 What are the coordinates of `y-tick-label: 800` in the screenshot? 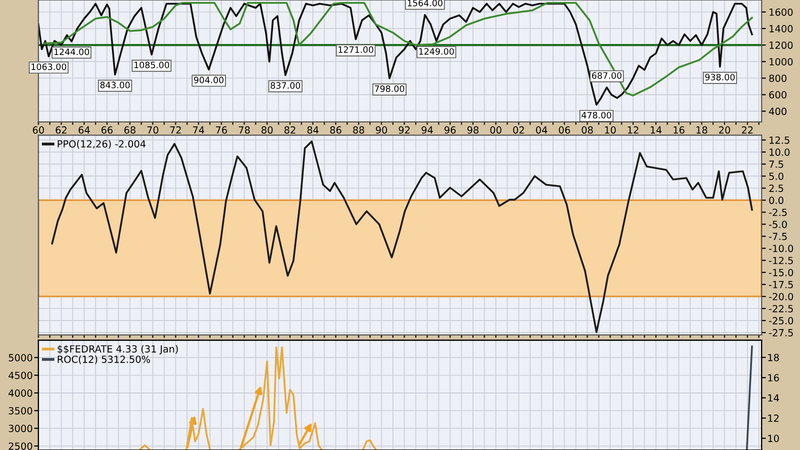 It's located at (777, 78).